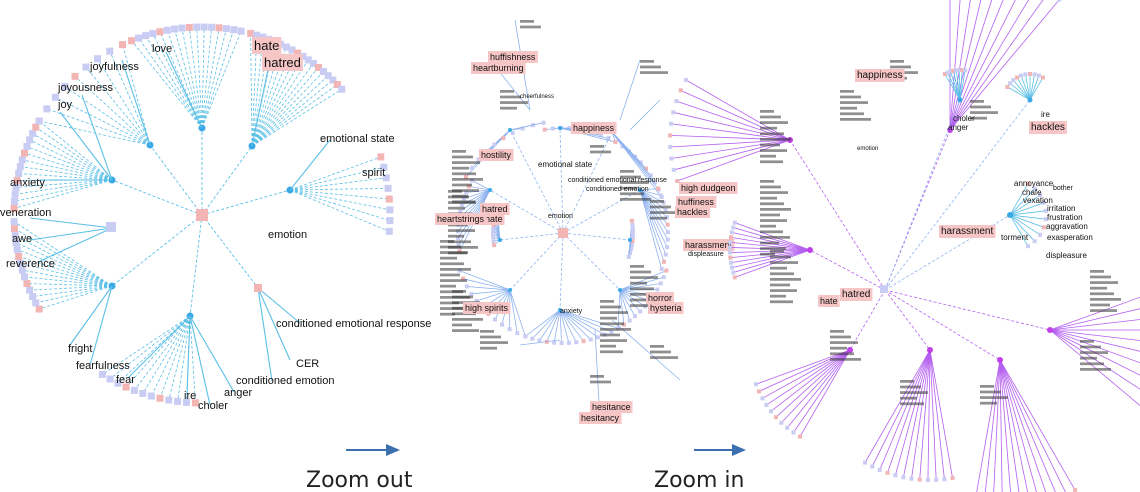 This screenshot has width=1140, height=492. I want to click on node-label-annoyance: annoyance, so click(1034, 183).